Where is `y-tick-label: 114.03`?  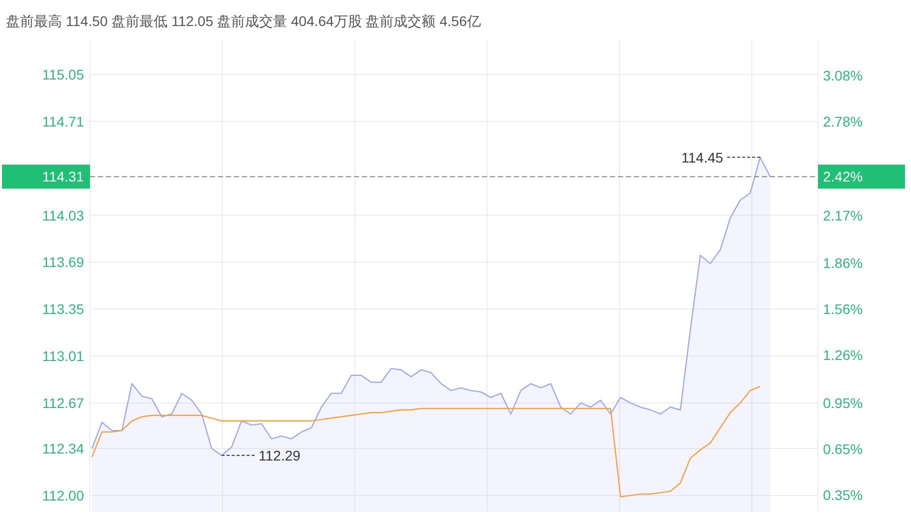
y-tick-label: 114.03 is located at coordinates (63, 215).